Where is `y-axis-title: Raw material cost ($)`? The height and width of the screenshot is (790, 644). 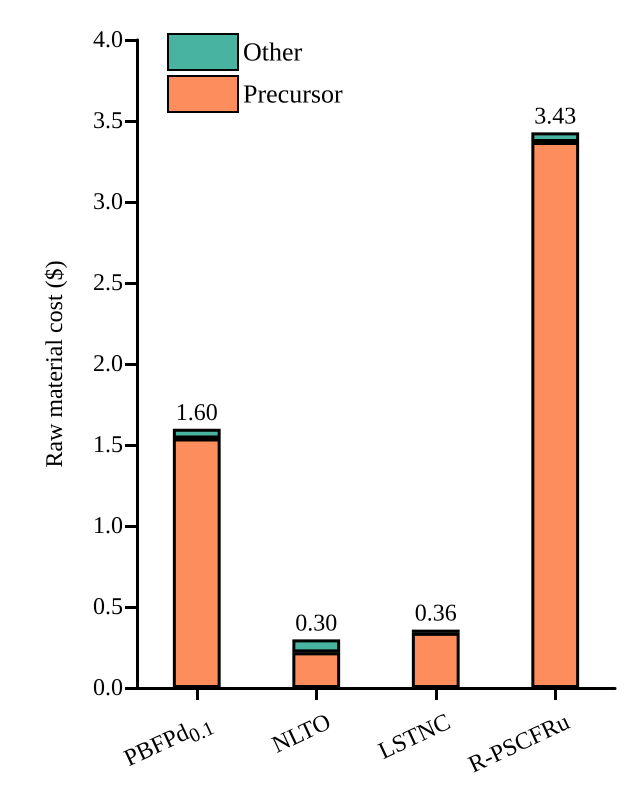
y-axis-title: Raw material cost ($) is located at coordinates (55, 364).